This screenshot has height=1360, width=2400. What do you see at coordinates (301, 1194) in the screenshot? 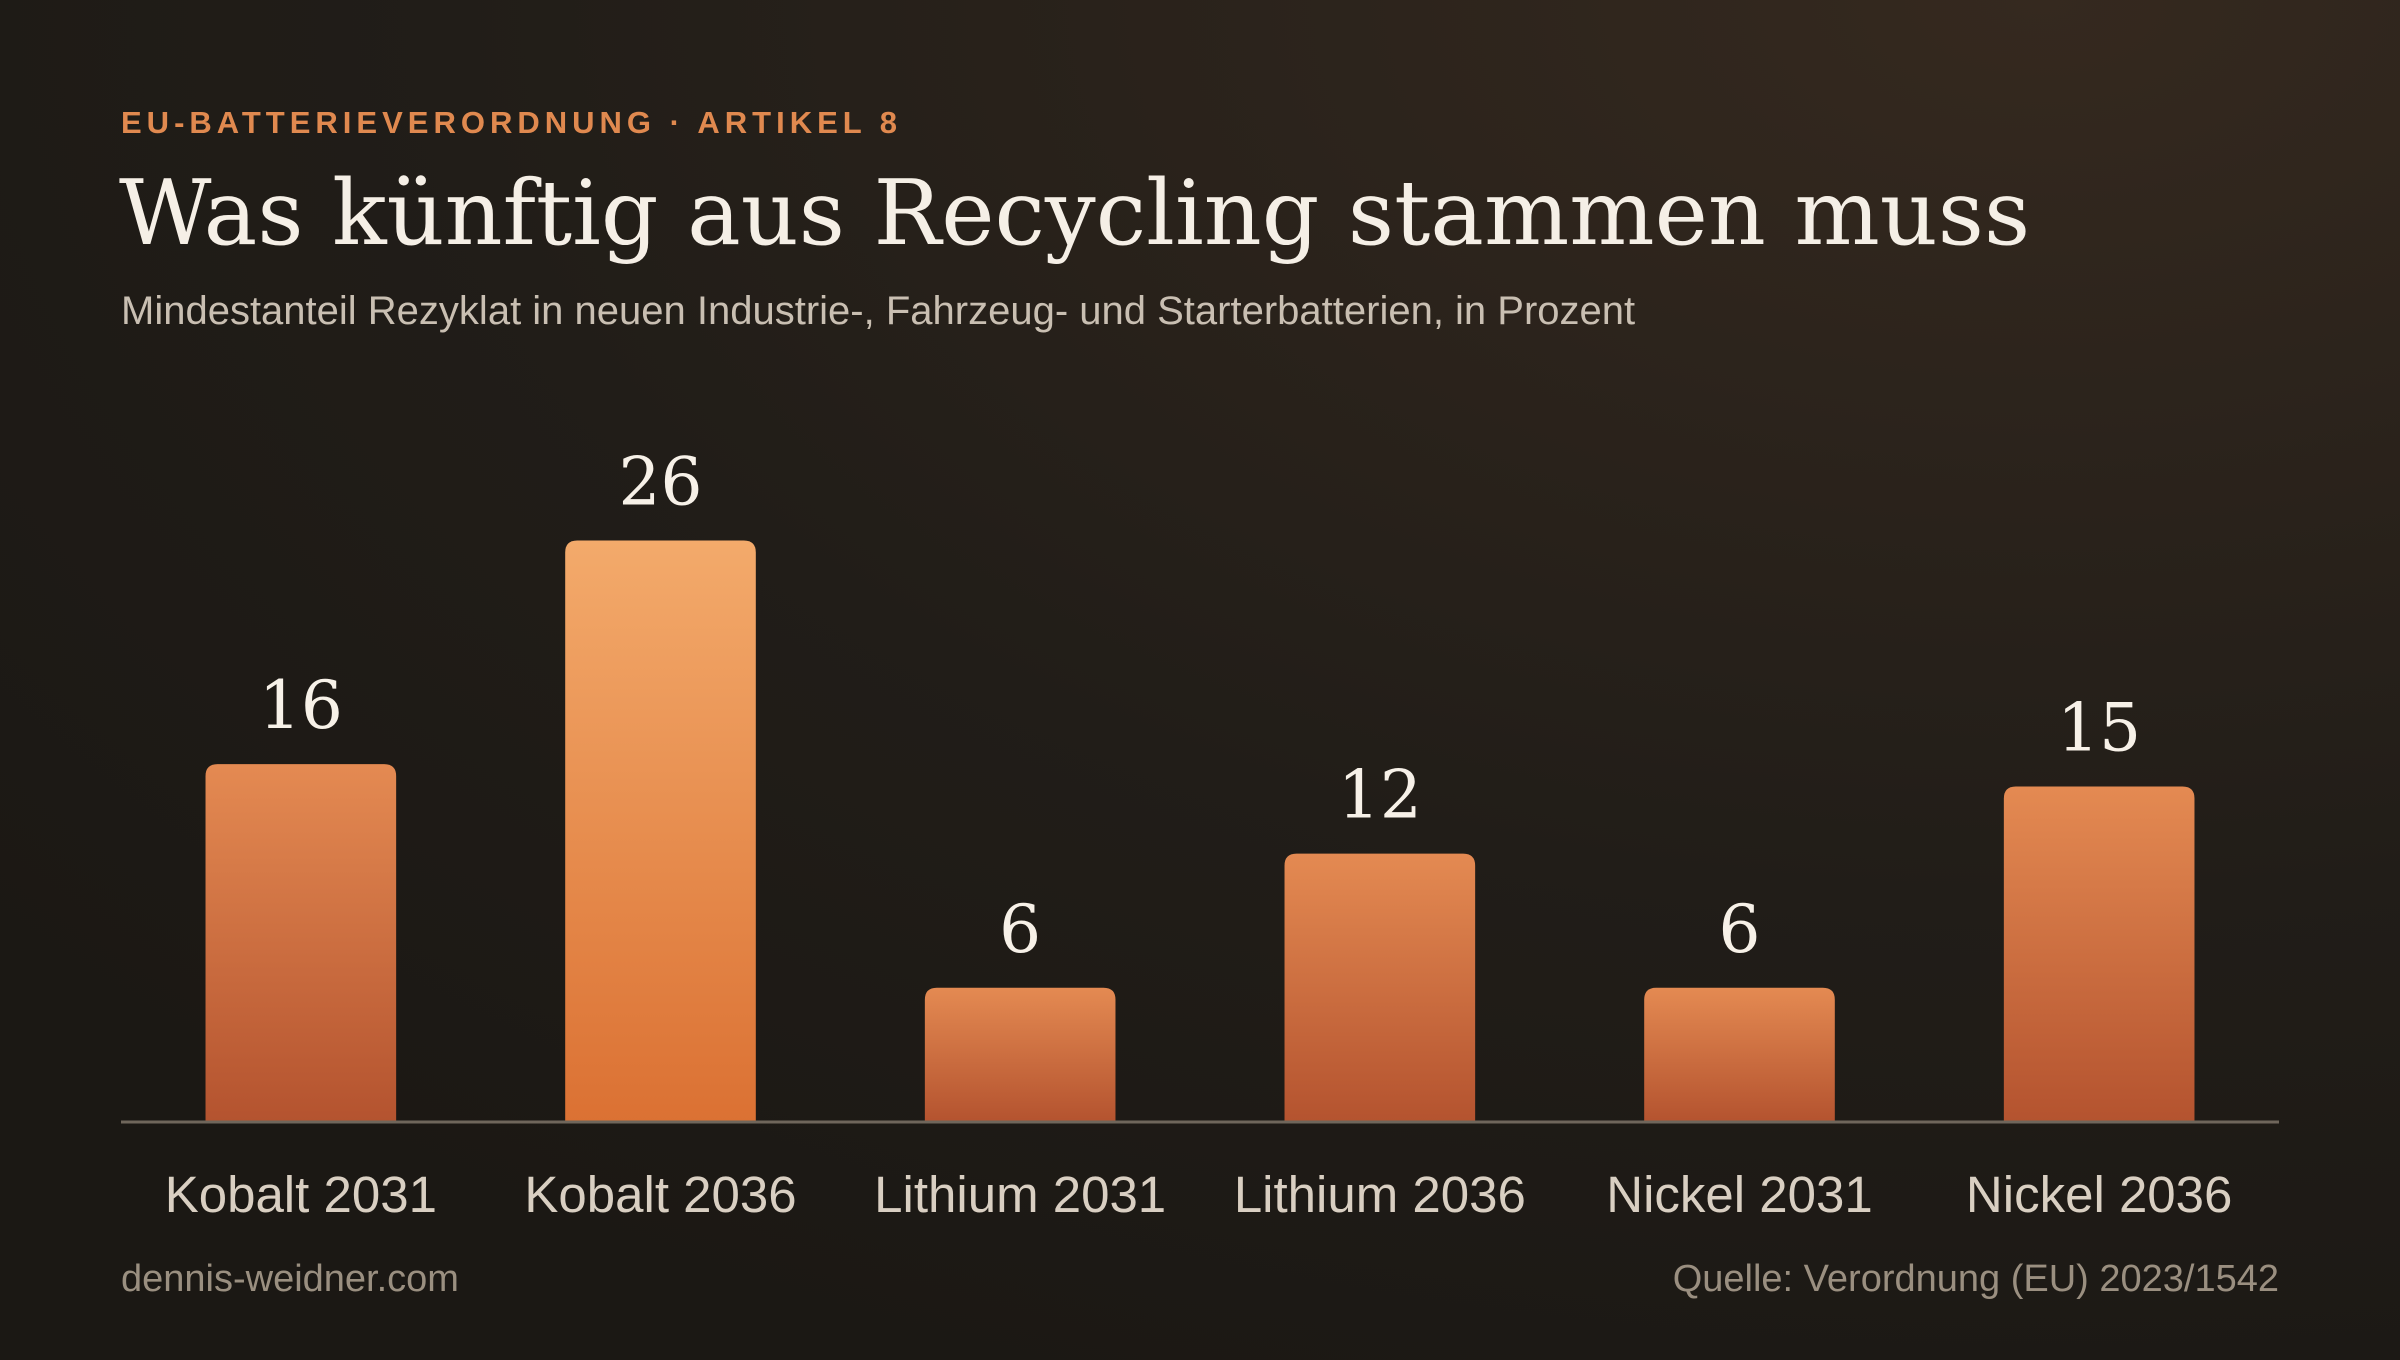
I see `x-tick-label: Kobalt 2031` at bounding box center [301, 1194].